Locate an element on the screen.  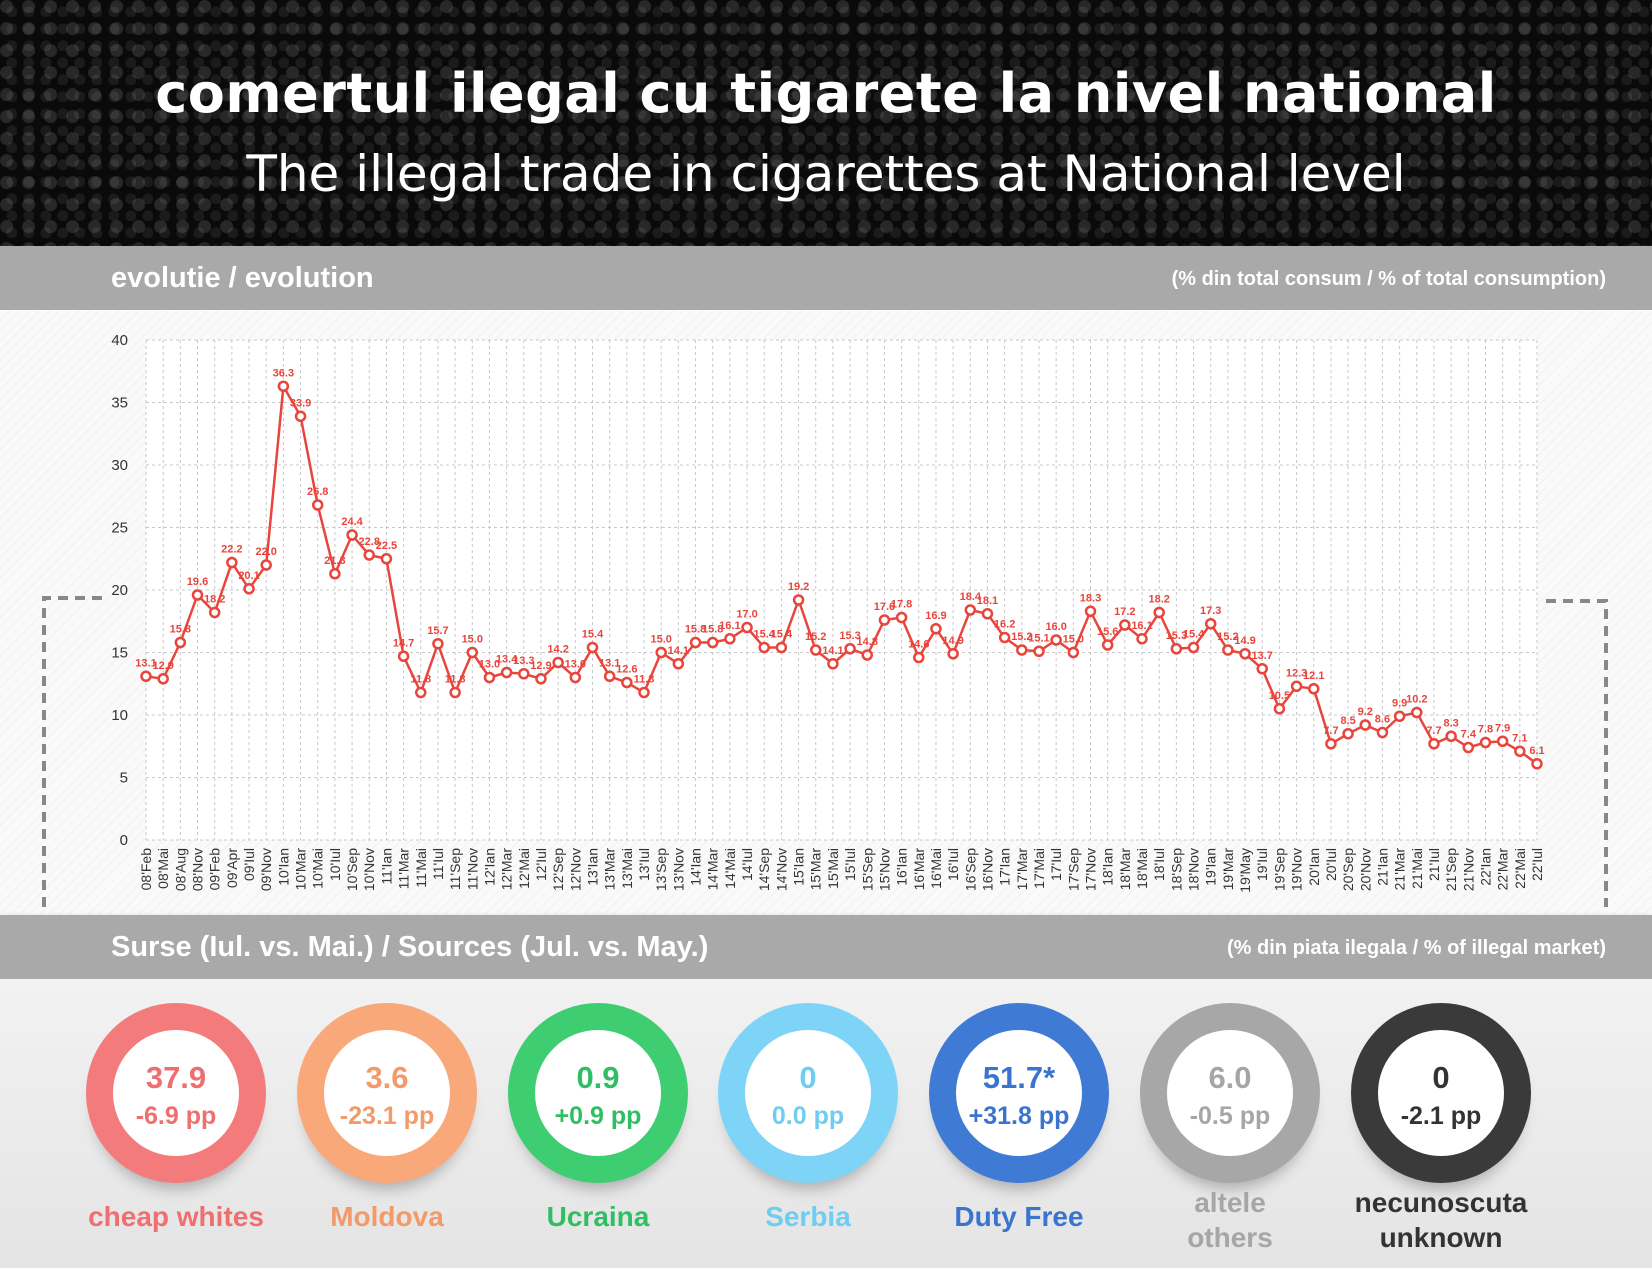
data-label: 22.8 is located at coordinates (369, 542).